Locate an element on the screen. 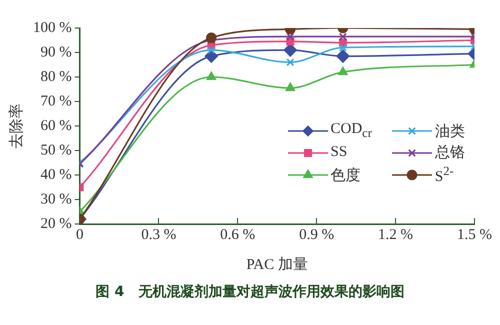  x-tick-label: 1.5 % is located at coordinates (474, 234).